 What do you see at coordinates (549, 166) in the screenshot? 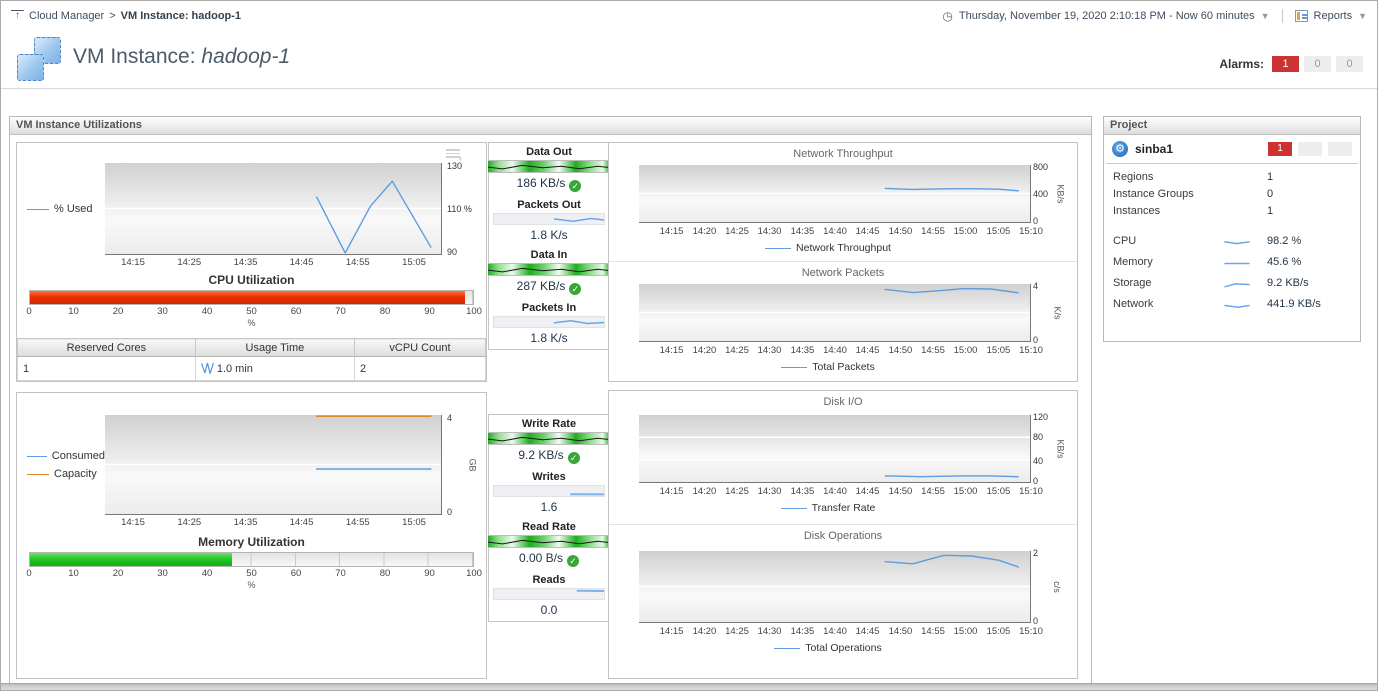
I see `data-out-flow-gauge` at bounding box center [549, 166].